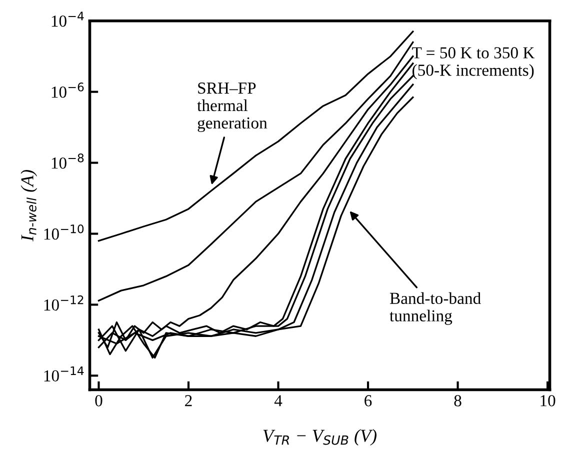 The height and width of the screenshot is (464, 561). Describe the element at coordinates (320, 437) in the screenshot. I see `x-axis-title: V$_{TR}$ − V$_{SUB}$ (V)` at that location.